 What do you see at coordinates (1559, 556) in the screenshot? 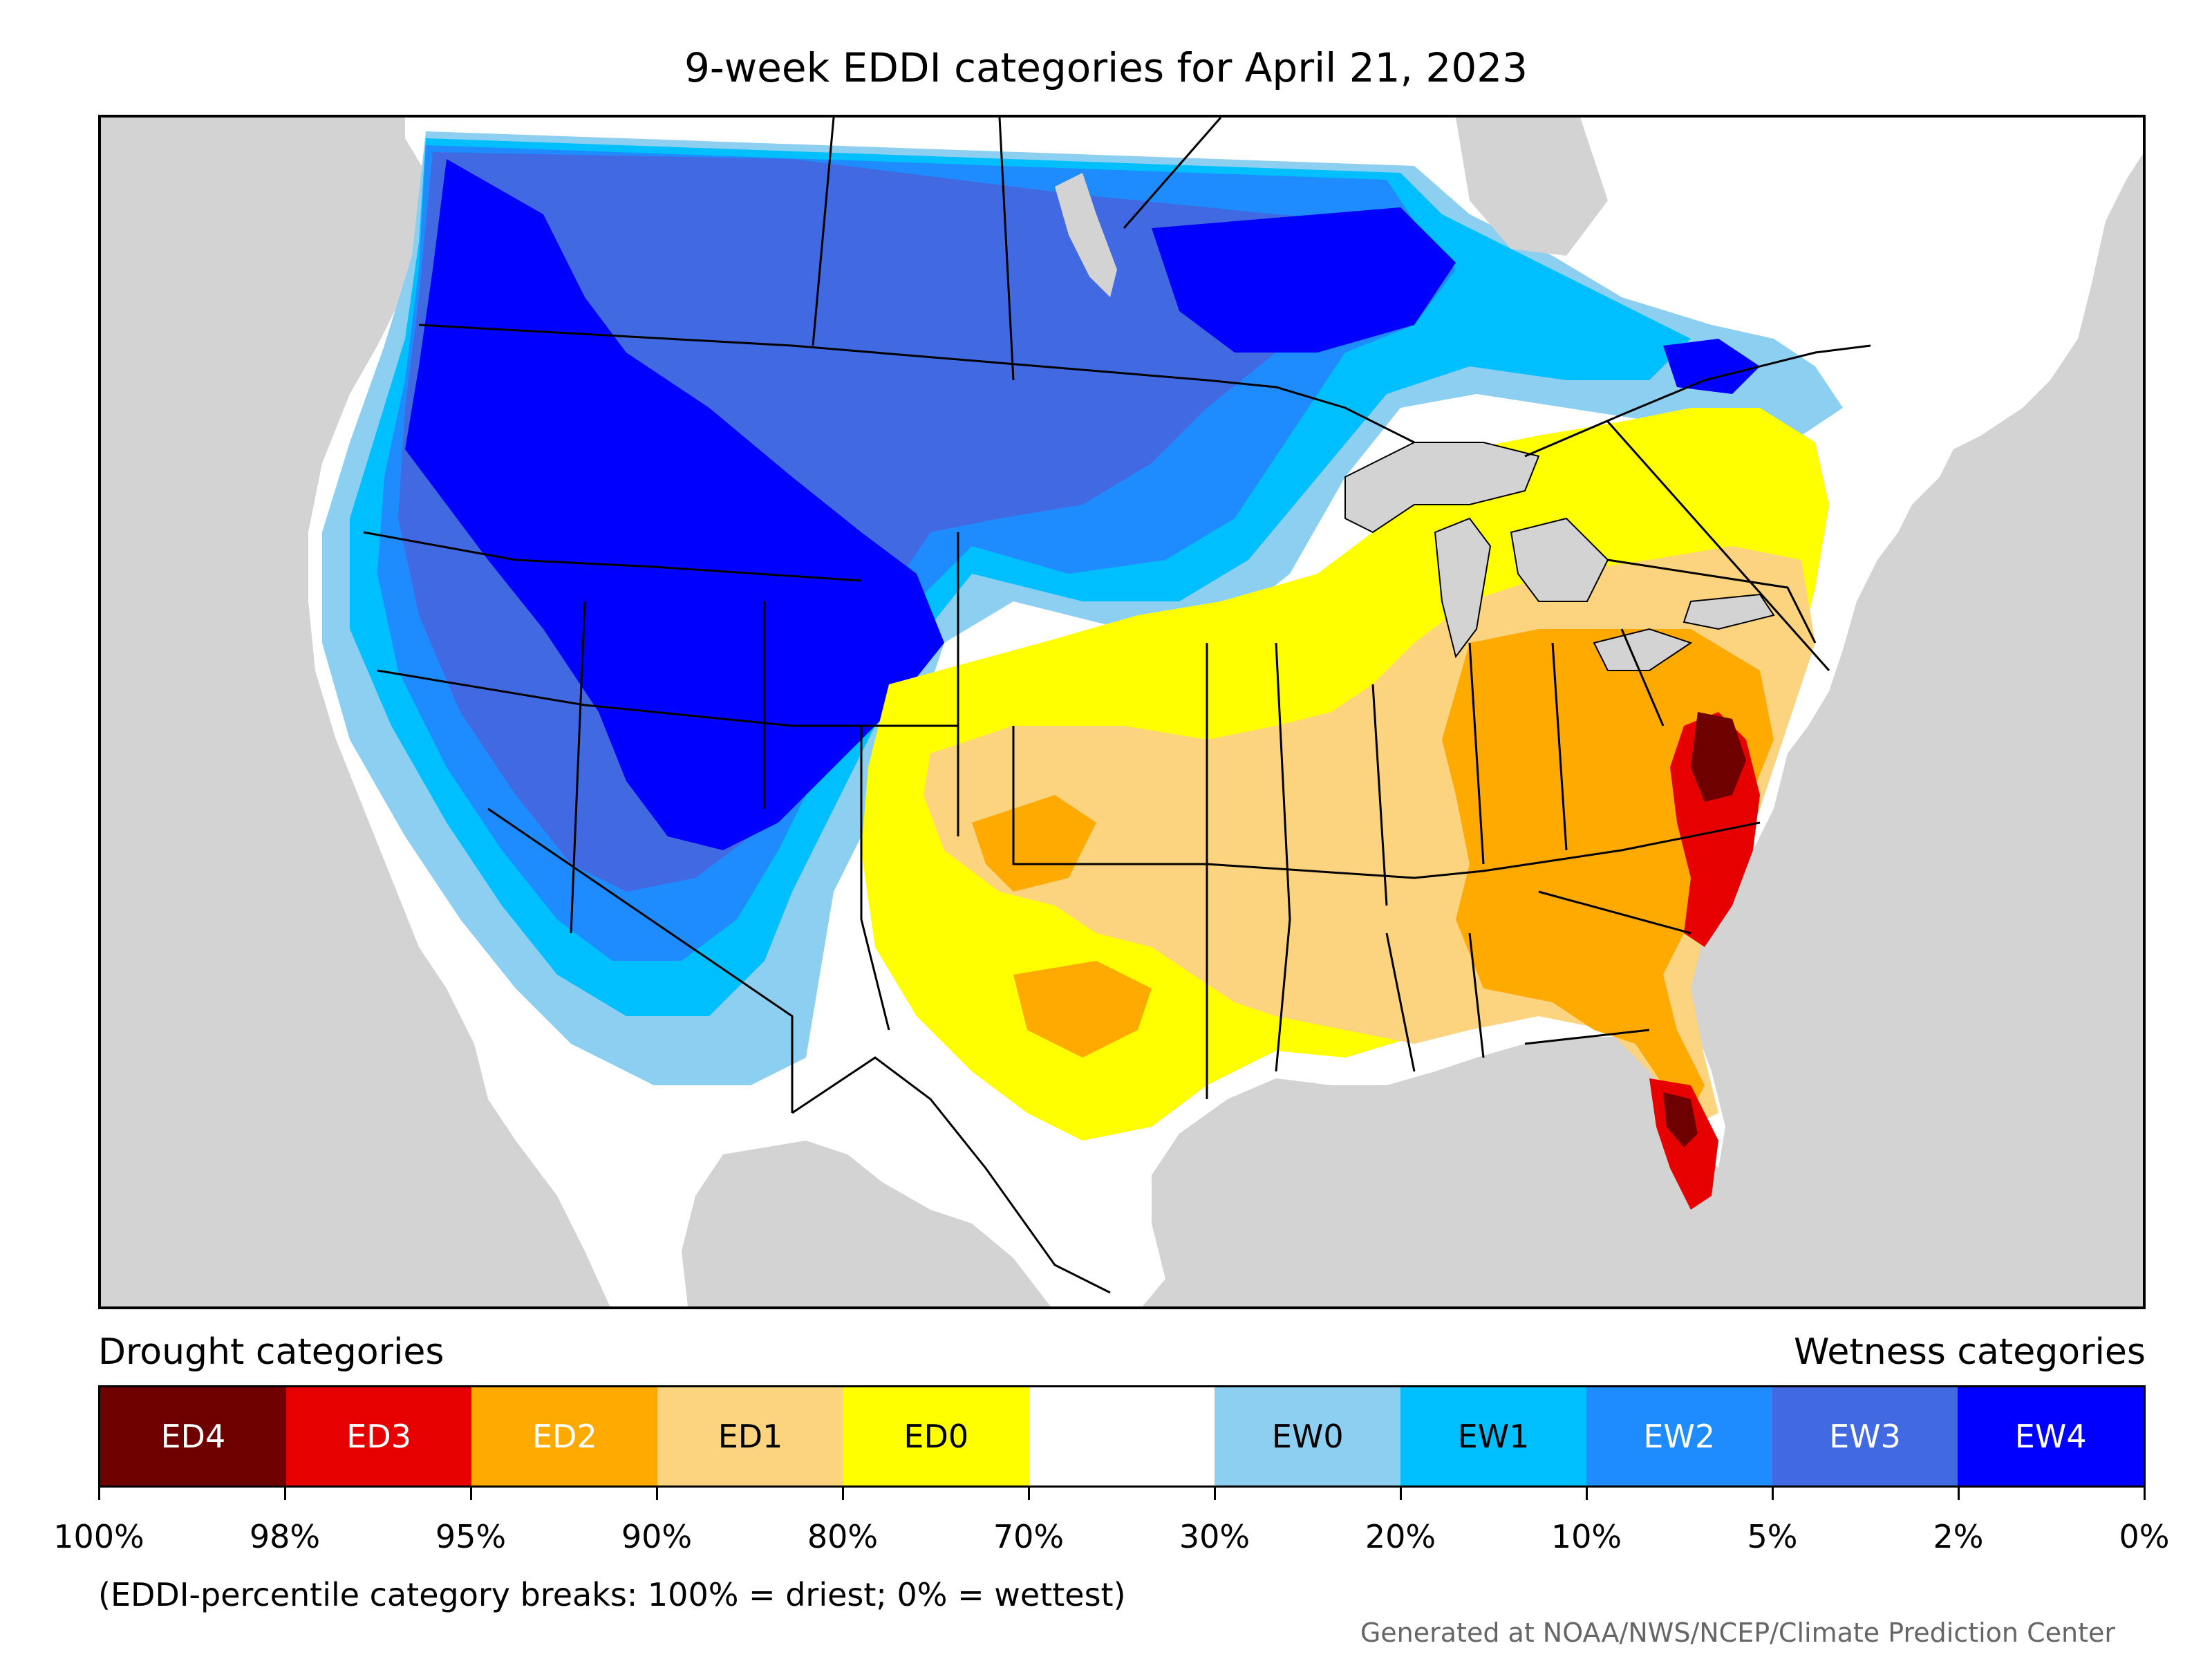
I see `great-lakes` at bounding box center [1559, 556].